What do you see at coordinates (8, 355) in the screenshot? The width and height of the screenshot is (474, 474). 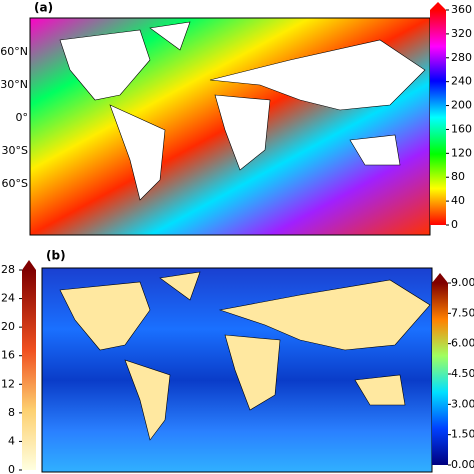 I see `colorbar-label: 16` at bounding box center [8, 355].